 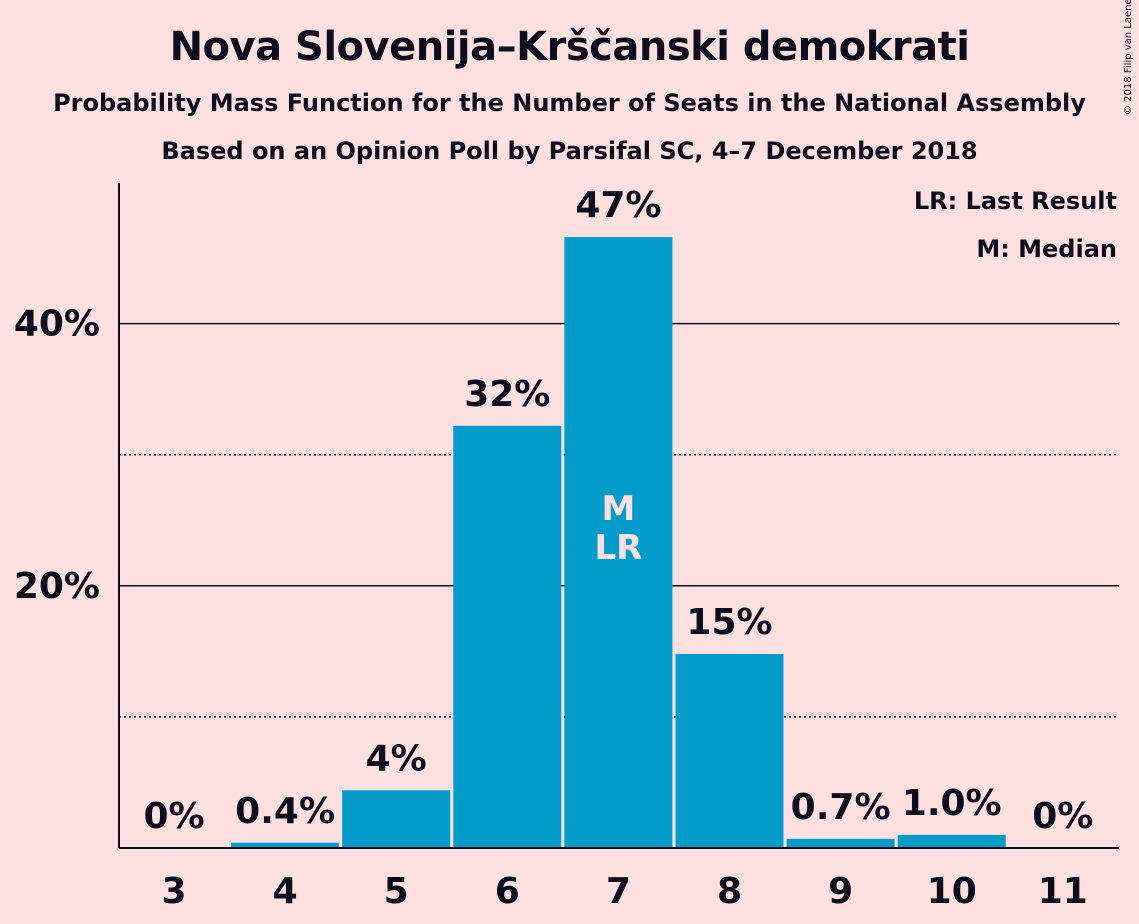 What do you see at coordinates (618, 548) in the screenshot?
I see `last-result-marker: LR` at bounding box center [618, 548].